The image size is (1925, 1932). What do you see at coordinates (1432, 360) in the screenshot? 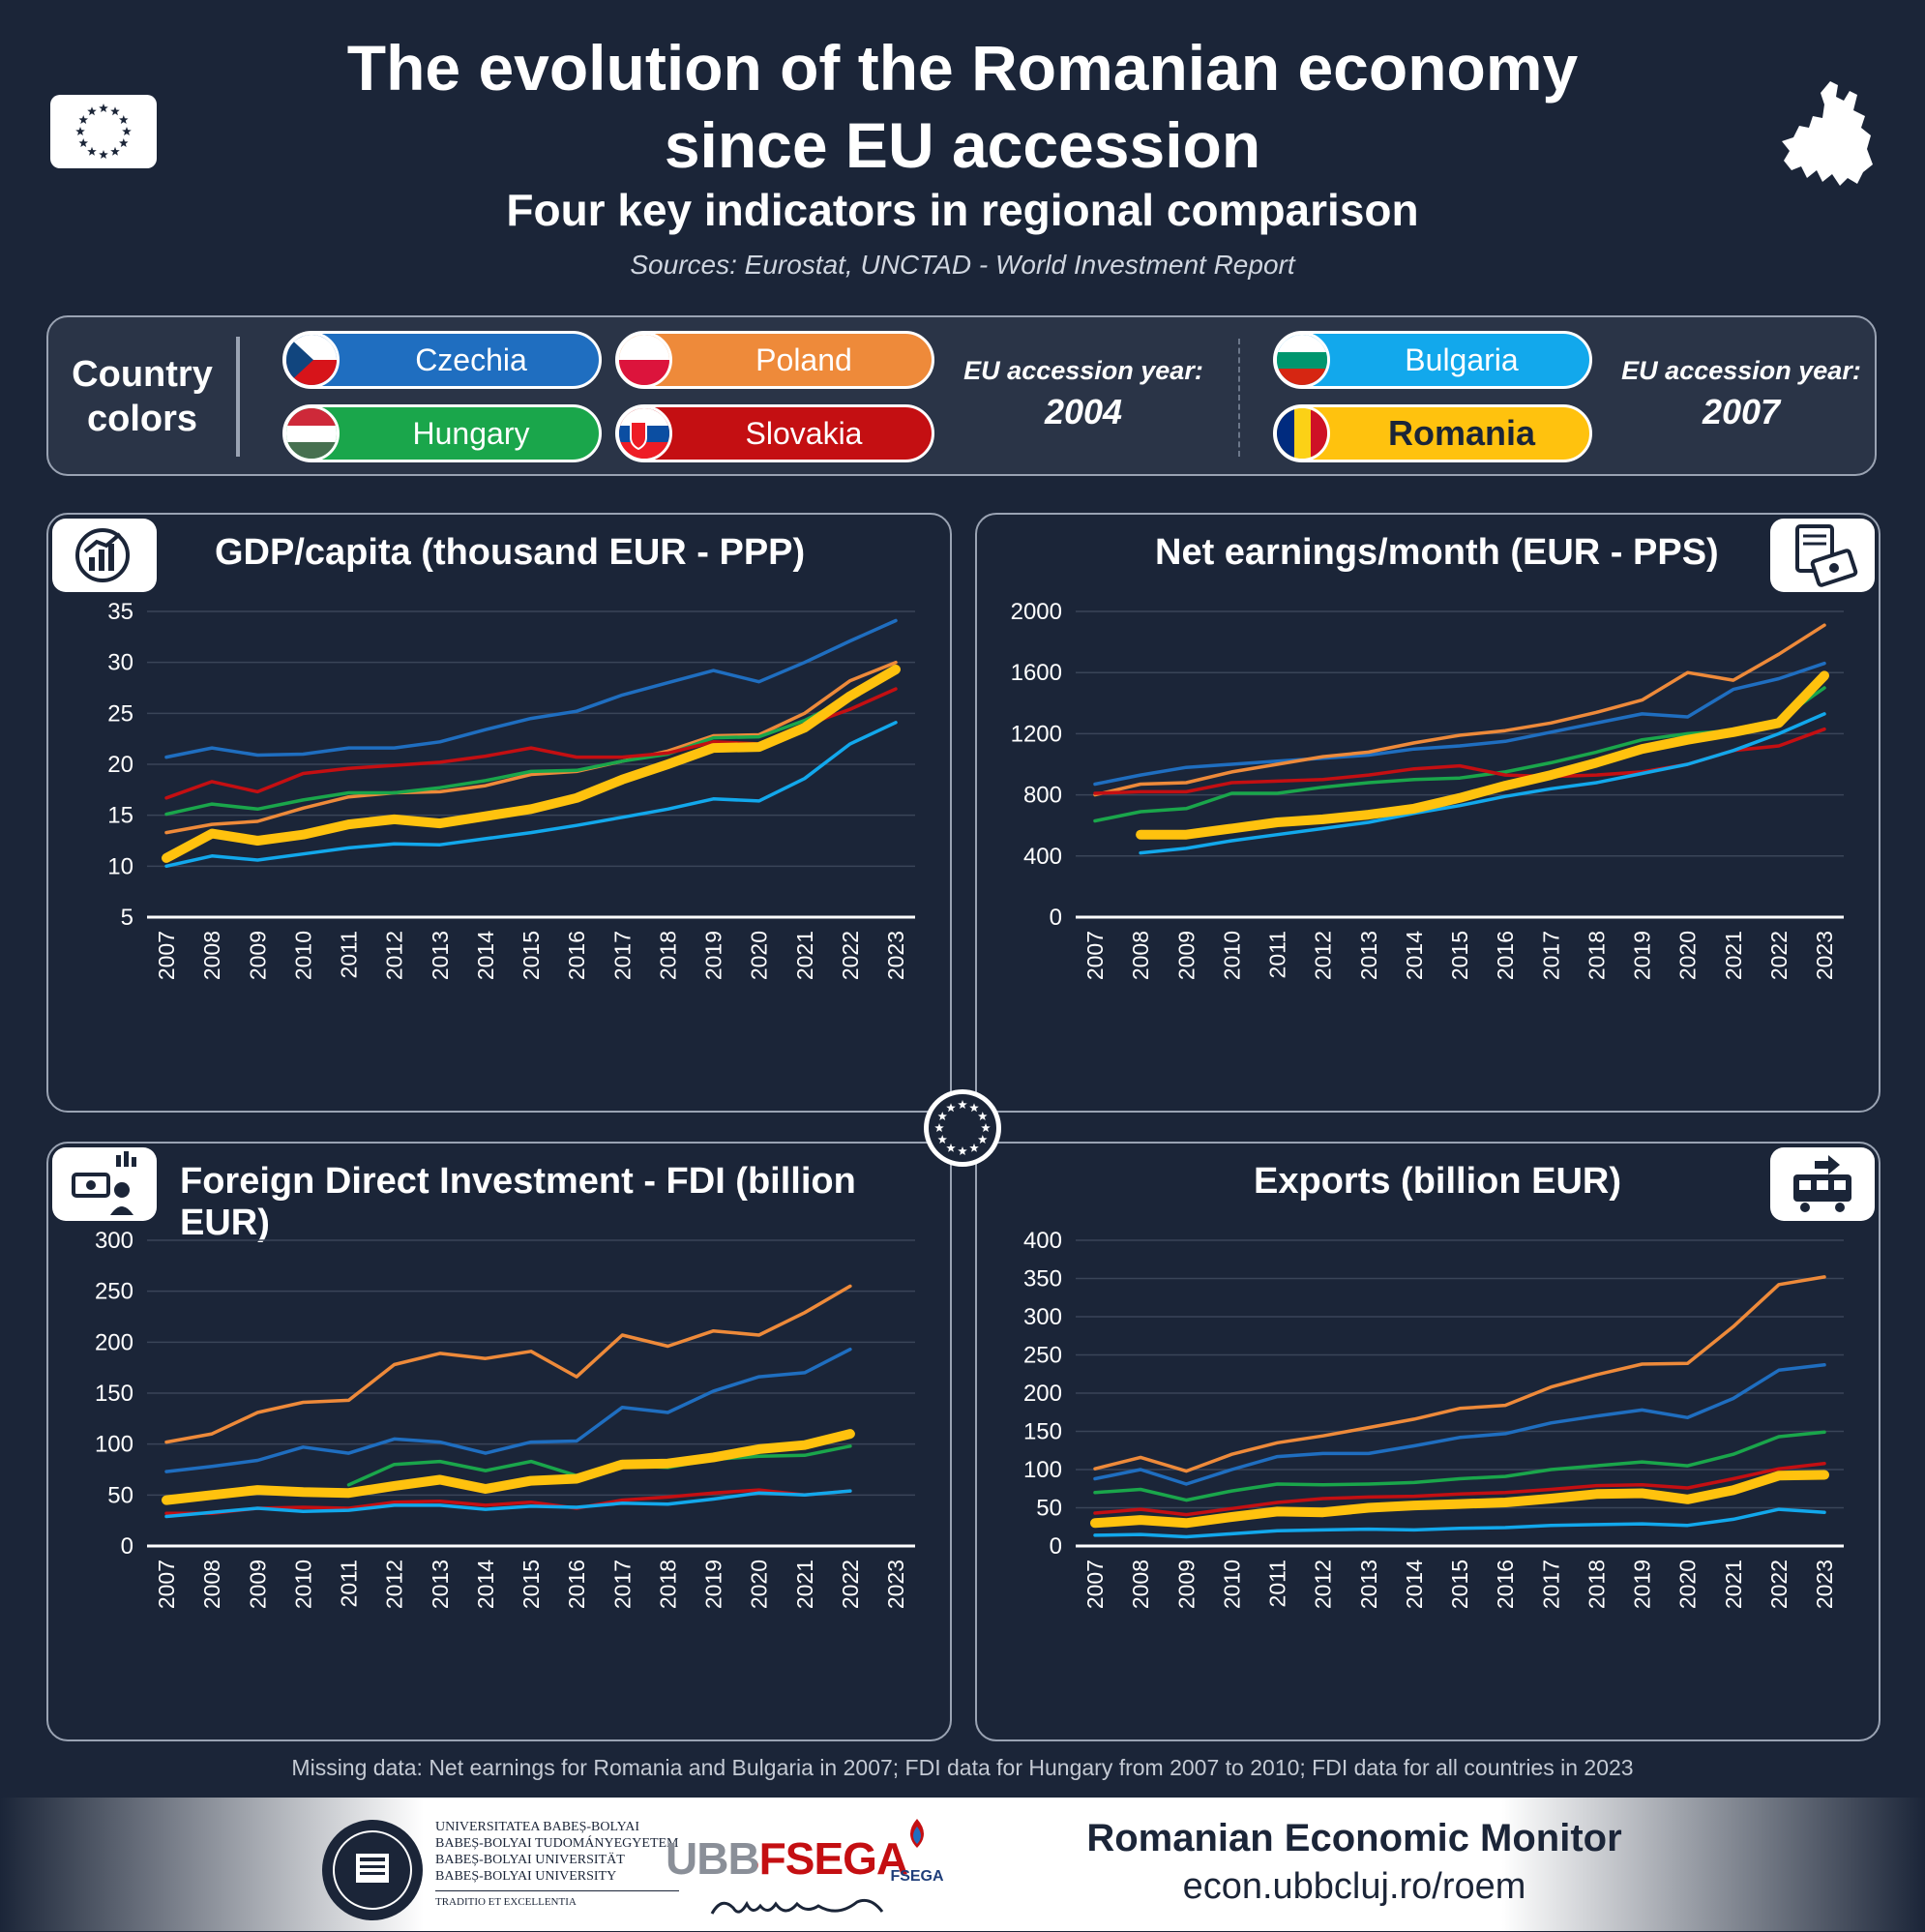
I see `legend-item-bulgaria: Bulgaria` at bounding box center [1432, 360].